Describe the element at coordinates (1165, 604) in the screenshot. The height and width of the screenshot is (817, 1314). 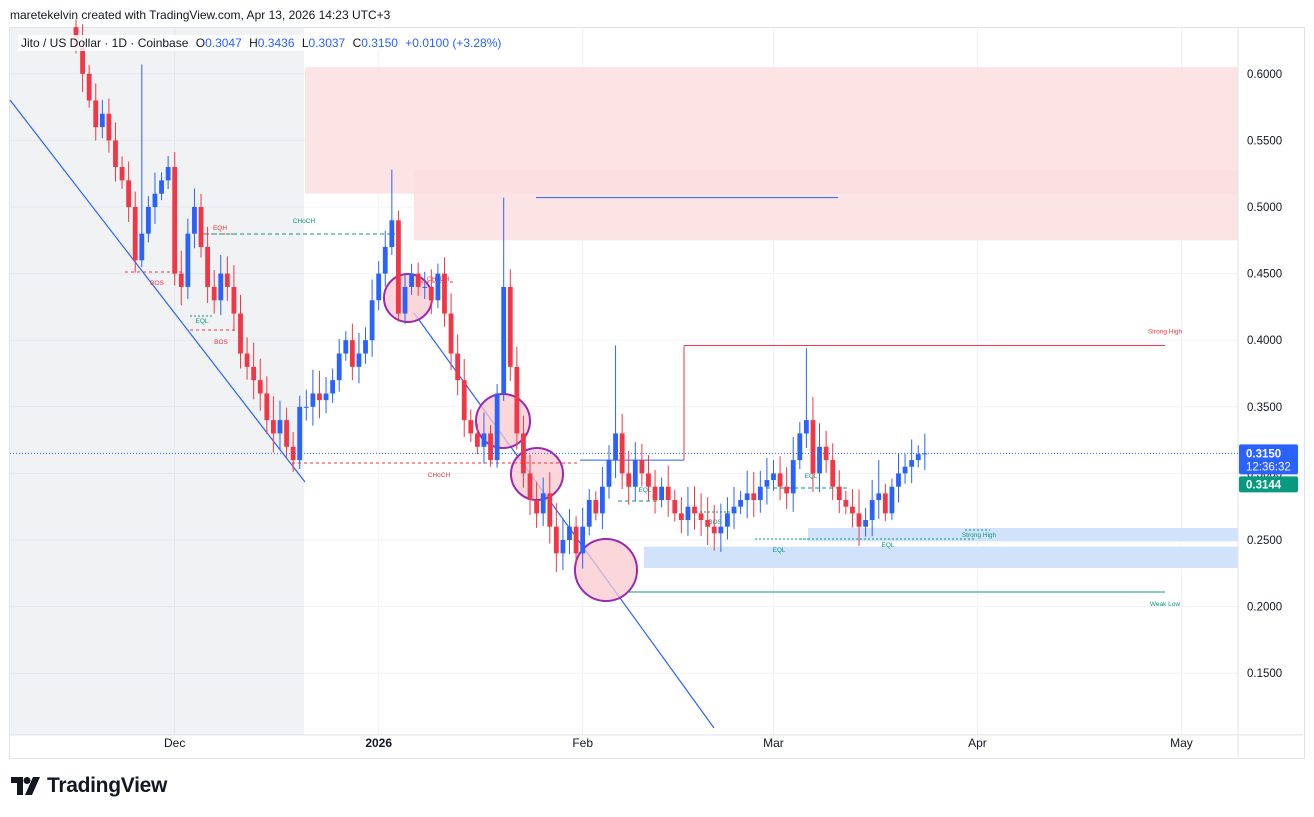
I see `level-label: Weak Low` at that location.